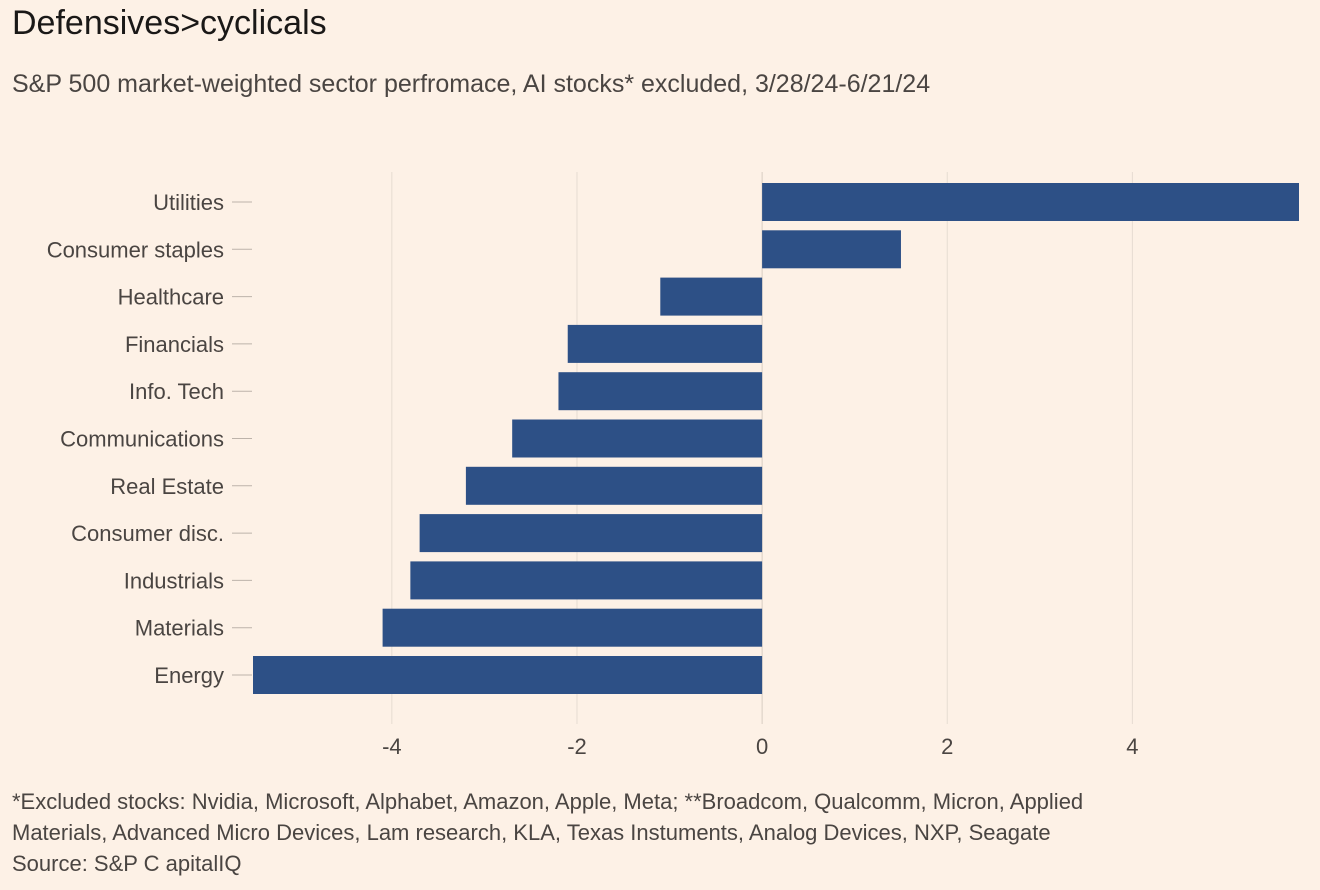 Image resolution: width=1320 pixels, height=890 pixels. Describe the element at coordinates (586, 580) in the screenshot. I see `bar-industrials` at that location.